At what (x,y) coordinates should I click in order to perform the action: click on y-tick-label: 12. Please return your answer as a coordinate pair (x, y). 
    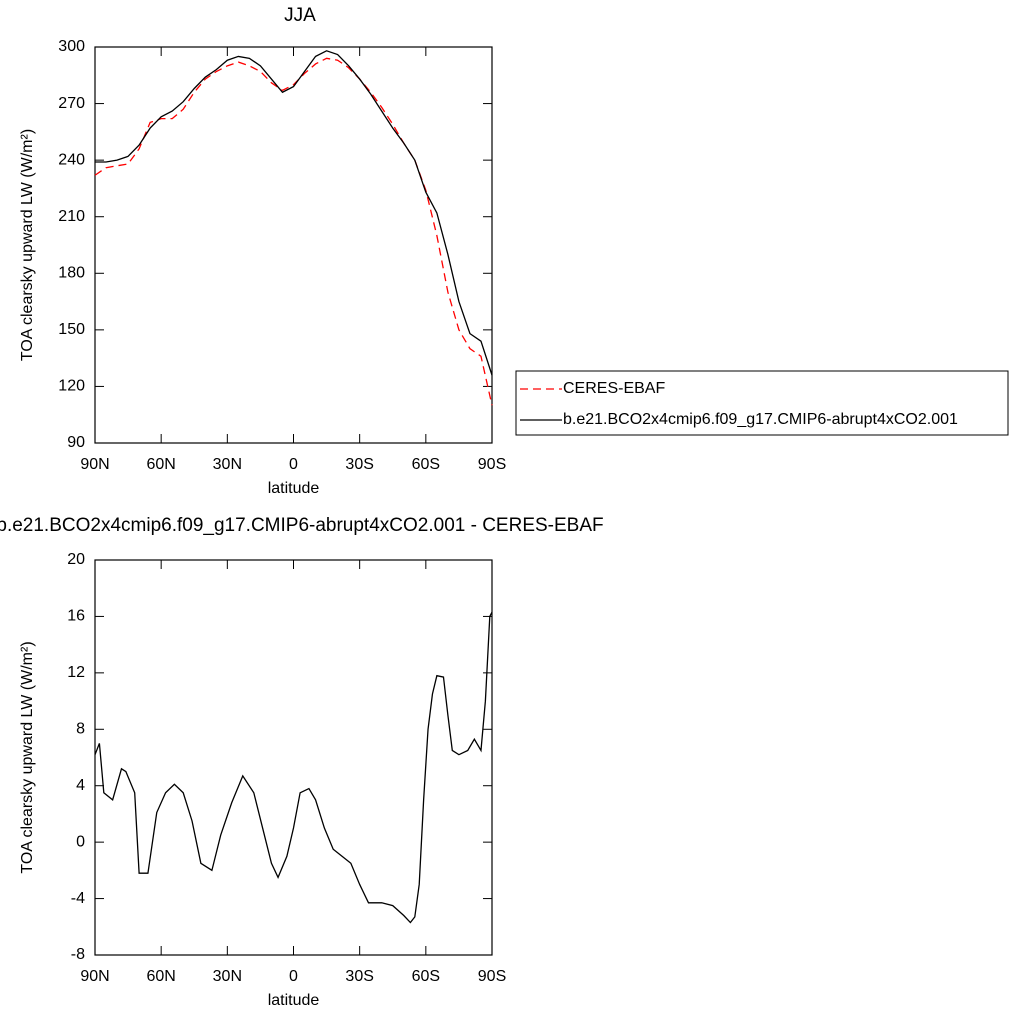
    Looking at the image, I should click on (76, 672).